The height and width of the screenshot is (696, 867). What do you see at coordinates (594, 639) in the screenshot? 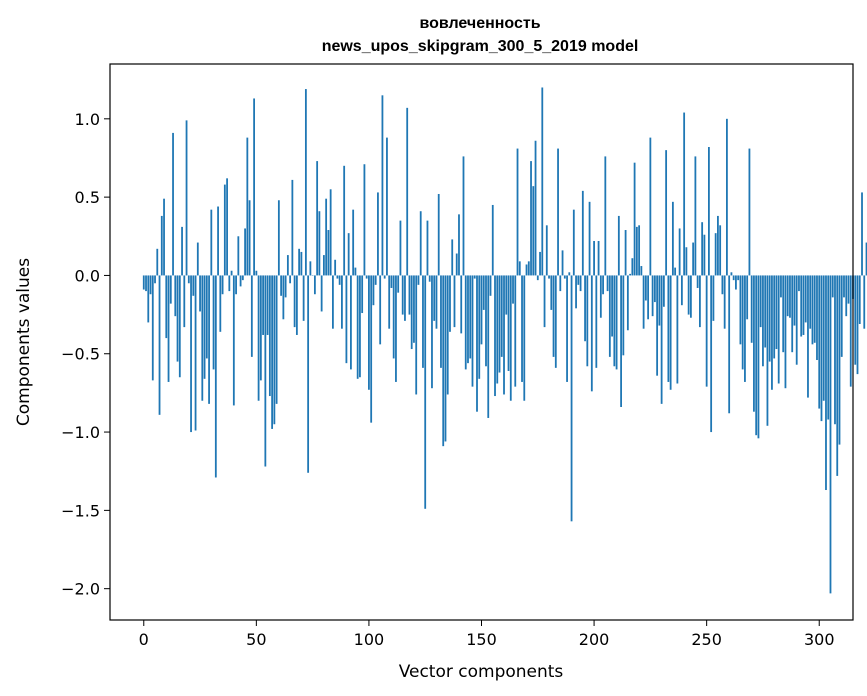
I see `x-tick-label: 200` at bounding box center [594, 639].